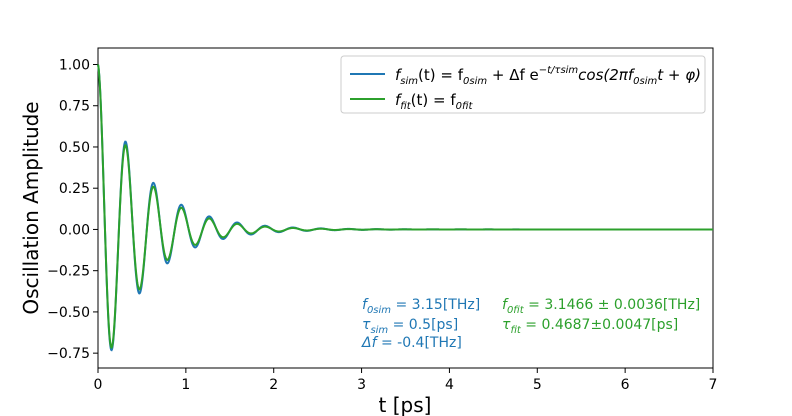 The width and height of the screenshot is (792, 416). I want to click on x-tick-label: 0, so click(98, 385).